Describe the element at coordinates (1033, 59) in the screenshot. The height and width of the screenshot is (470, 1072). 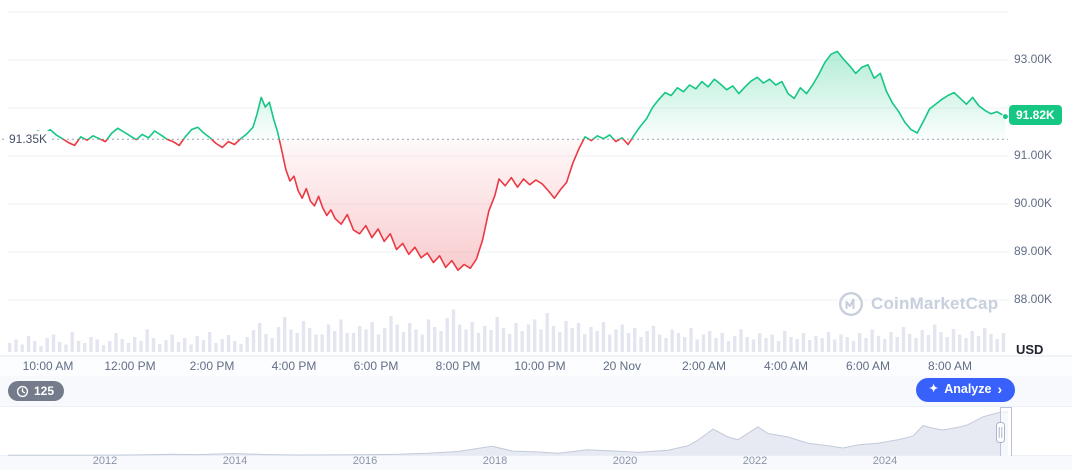
I see `y-axis-tick-label: 93.00K` at that location.